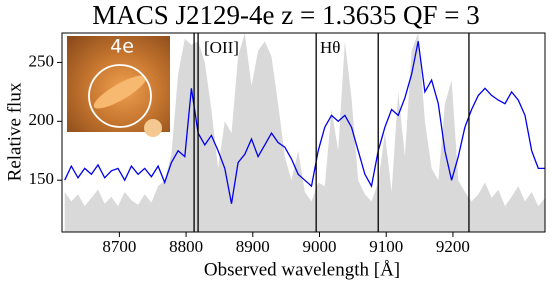  I want to click on y-axis-label: Relative flux, so click(14, 131).